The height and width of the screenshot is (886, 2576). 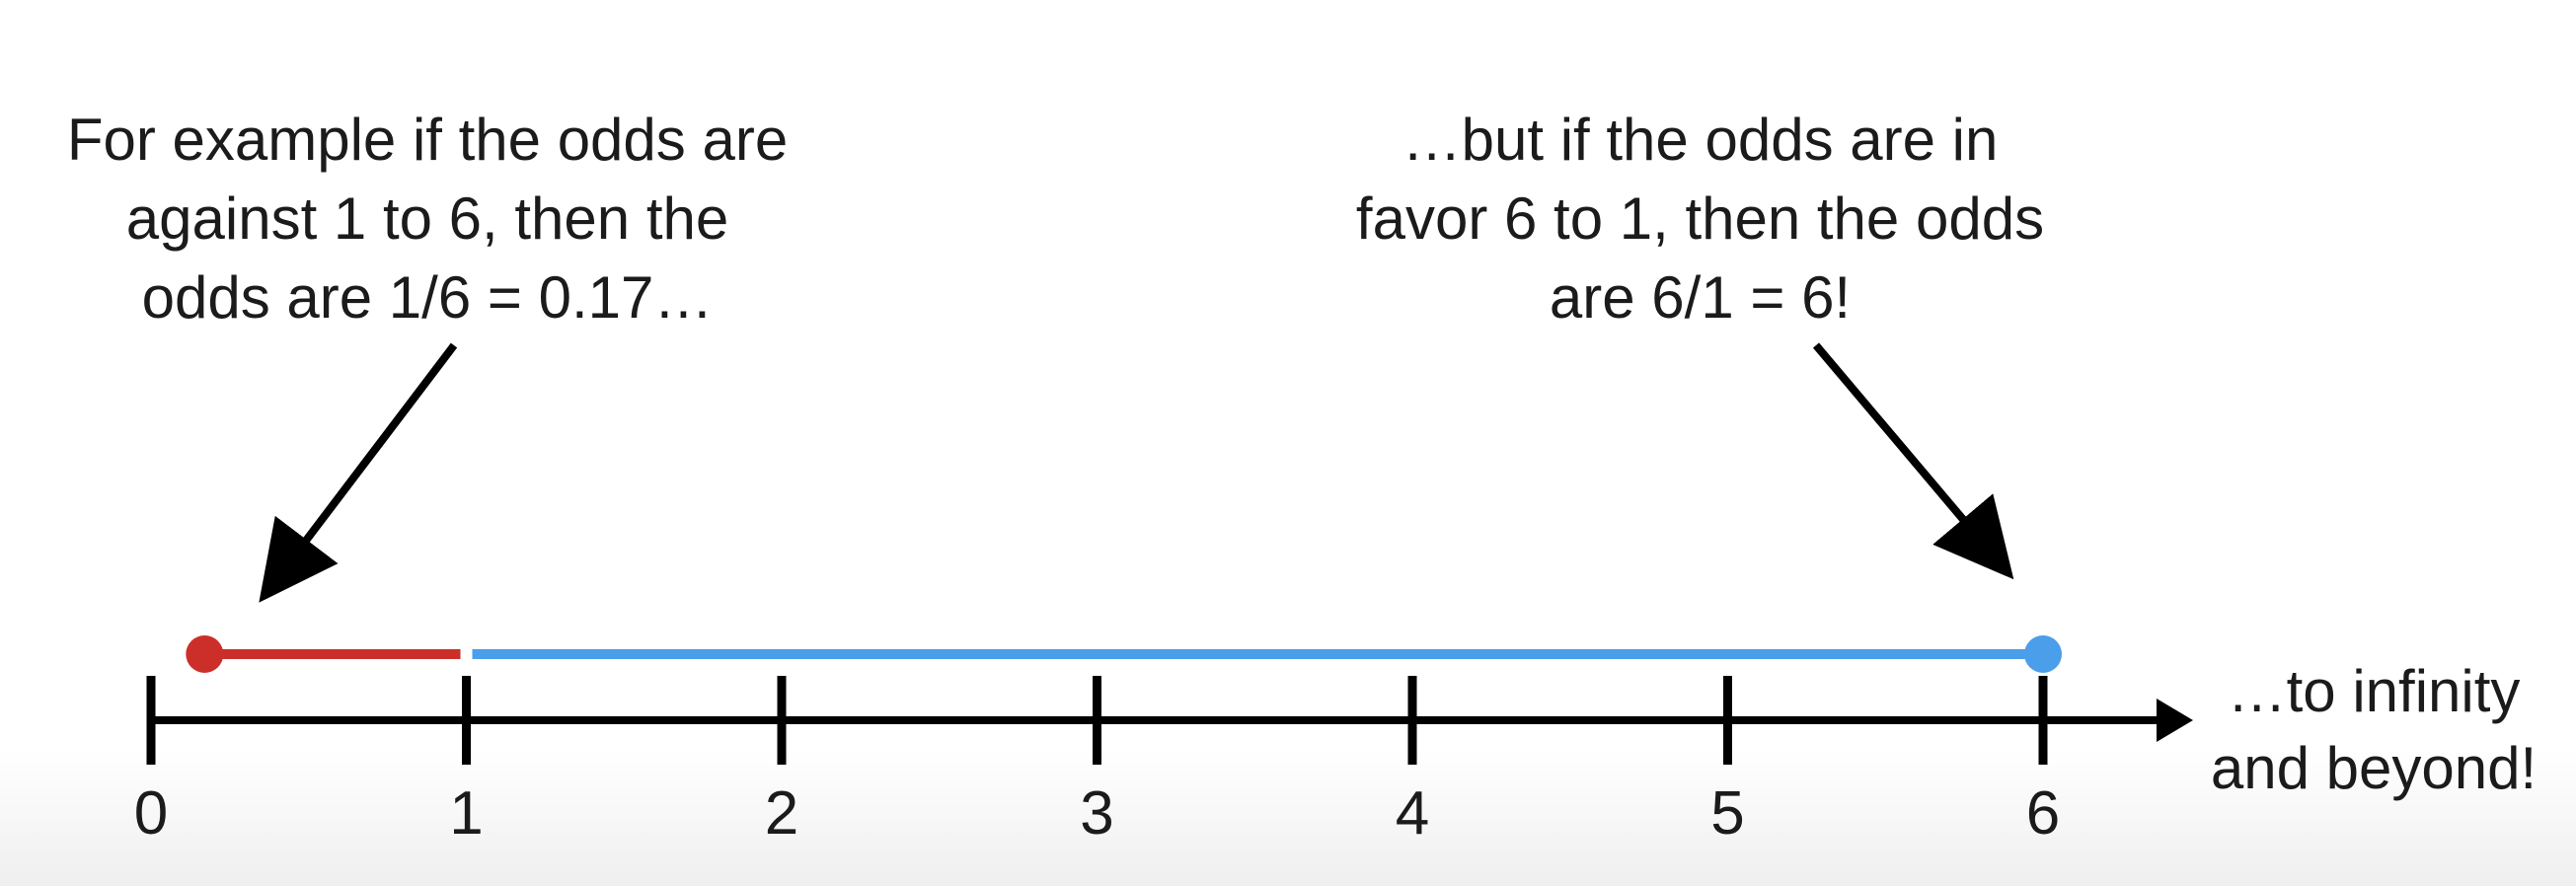 What do you see at coordinates (2374, 691) in the screenshot?
I see `axis-tail-line-1: …to infinity` at bounding box center [2374, 691].